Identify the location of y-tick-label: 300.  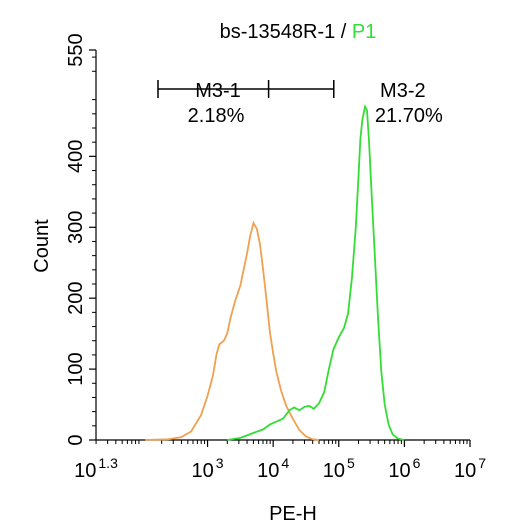
(76, 227).